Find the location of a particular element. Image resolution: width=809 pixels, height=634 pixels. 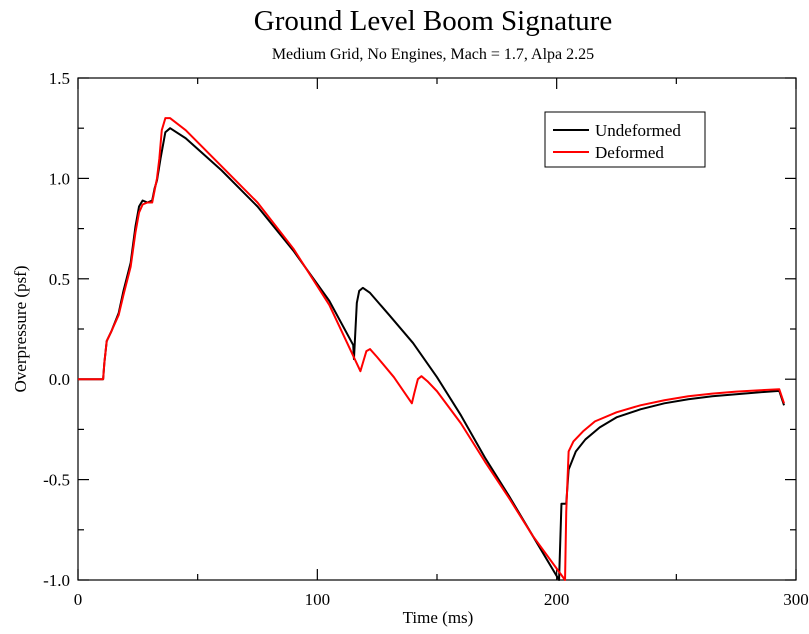

y-tick-label: -1.0 is located at coordinates (56, 580).